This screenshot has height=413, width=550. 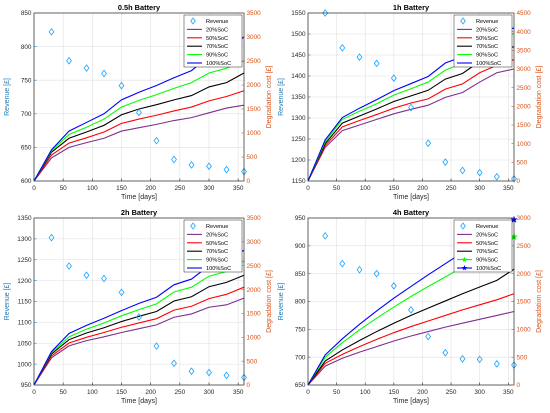 I want to click on x-tick-label: 100, so click(x=365, y=392).